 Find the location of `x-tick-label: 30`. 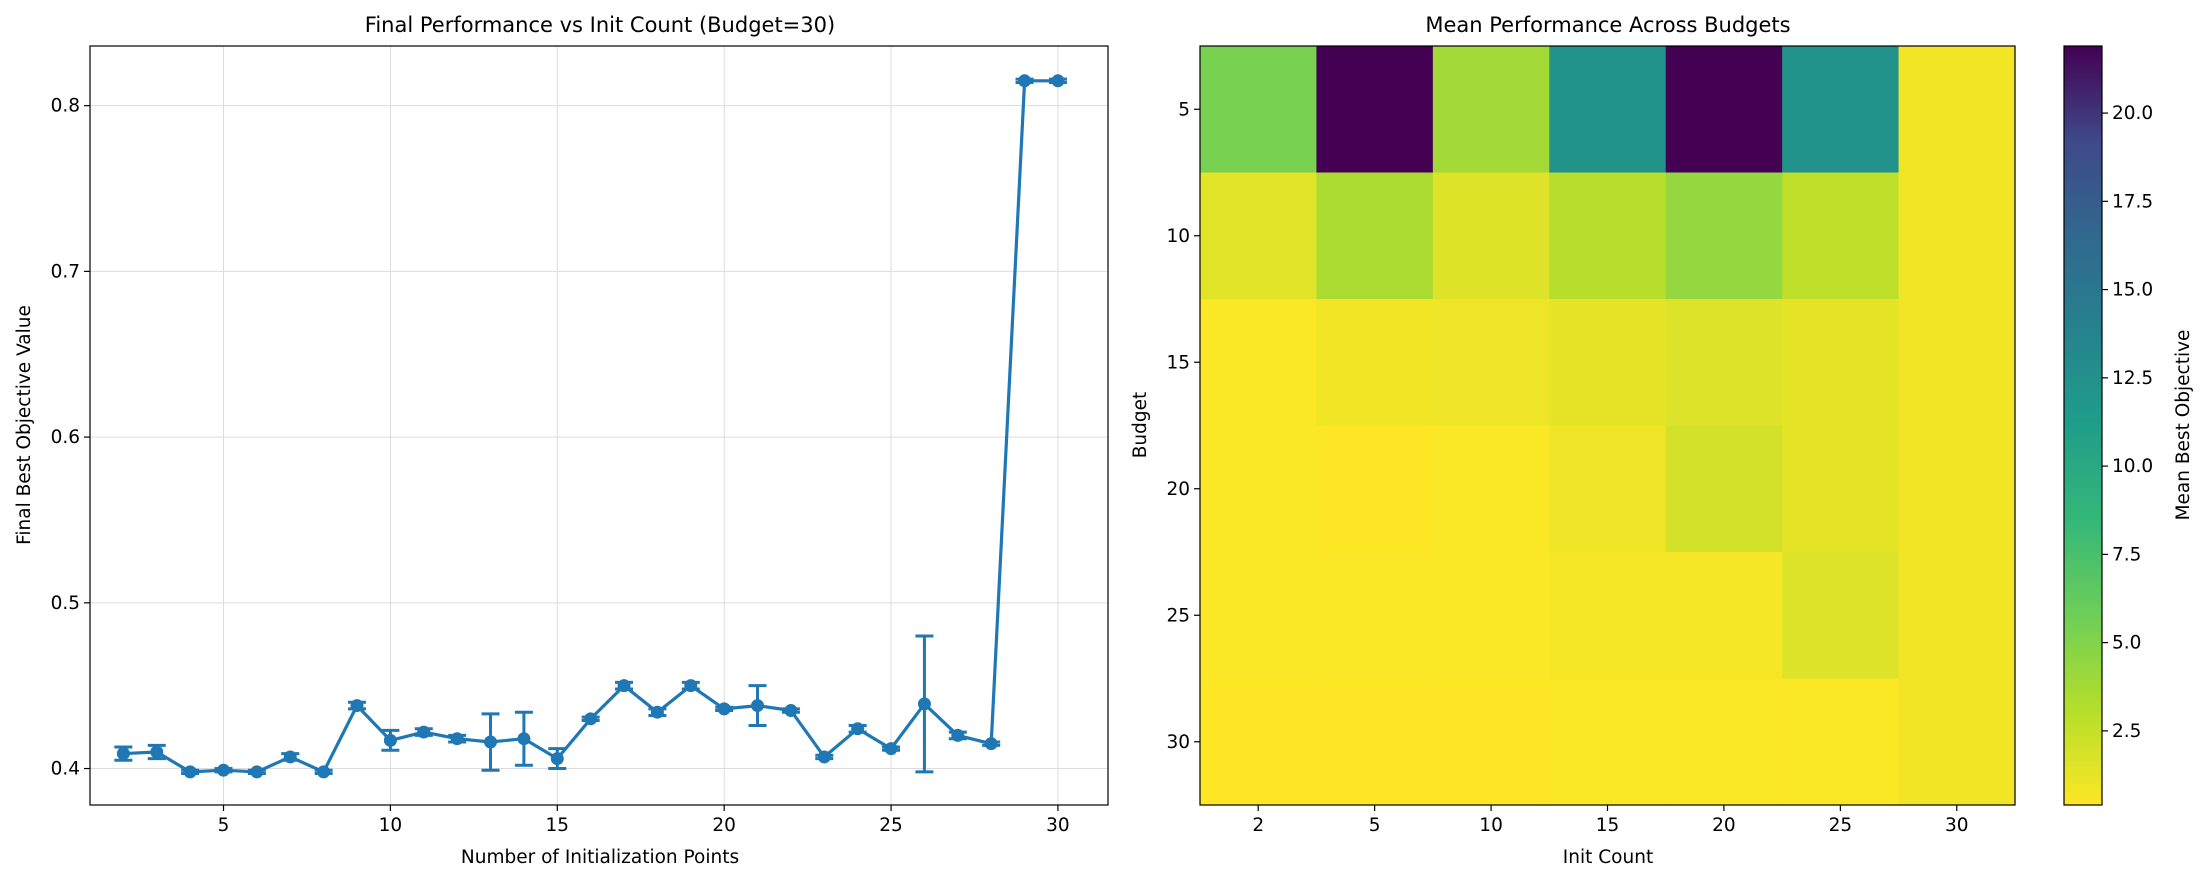

x-tick-label: 30 is located at coordinates (1058, 825).